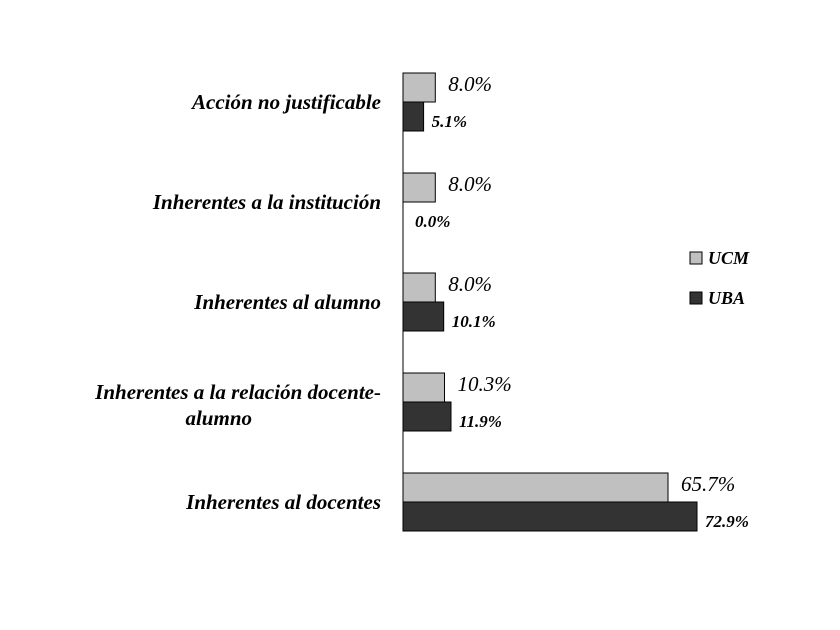  Describe the element at coordinates (237, 405) in the screenshot. I see `category-label: Inherentes a la relación docente-alumno` at that location.